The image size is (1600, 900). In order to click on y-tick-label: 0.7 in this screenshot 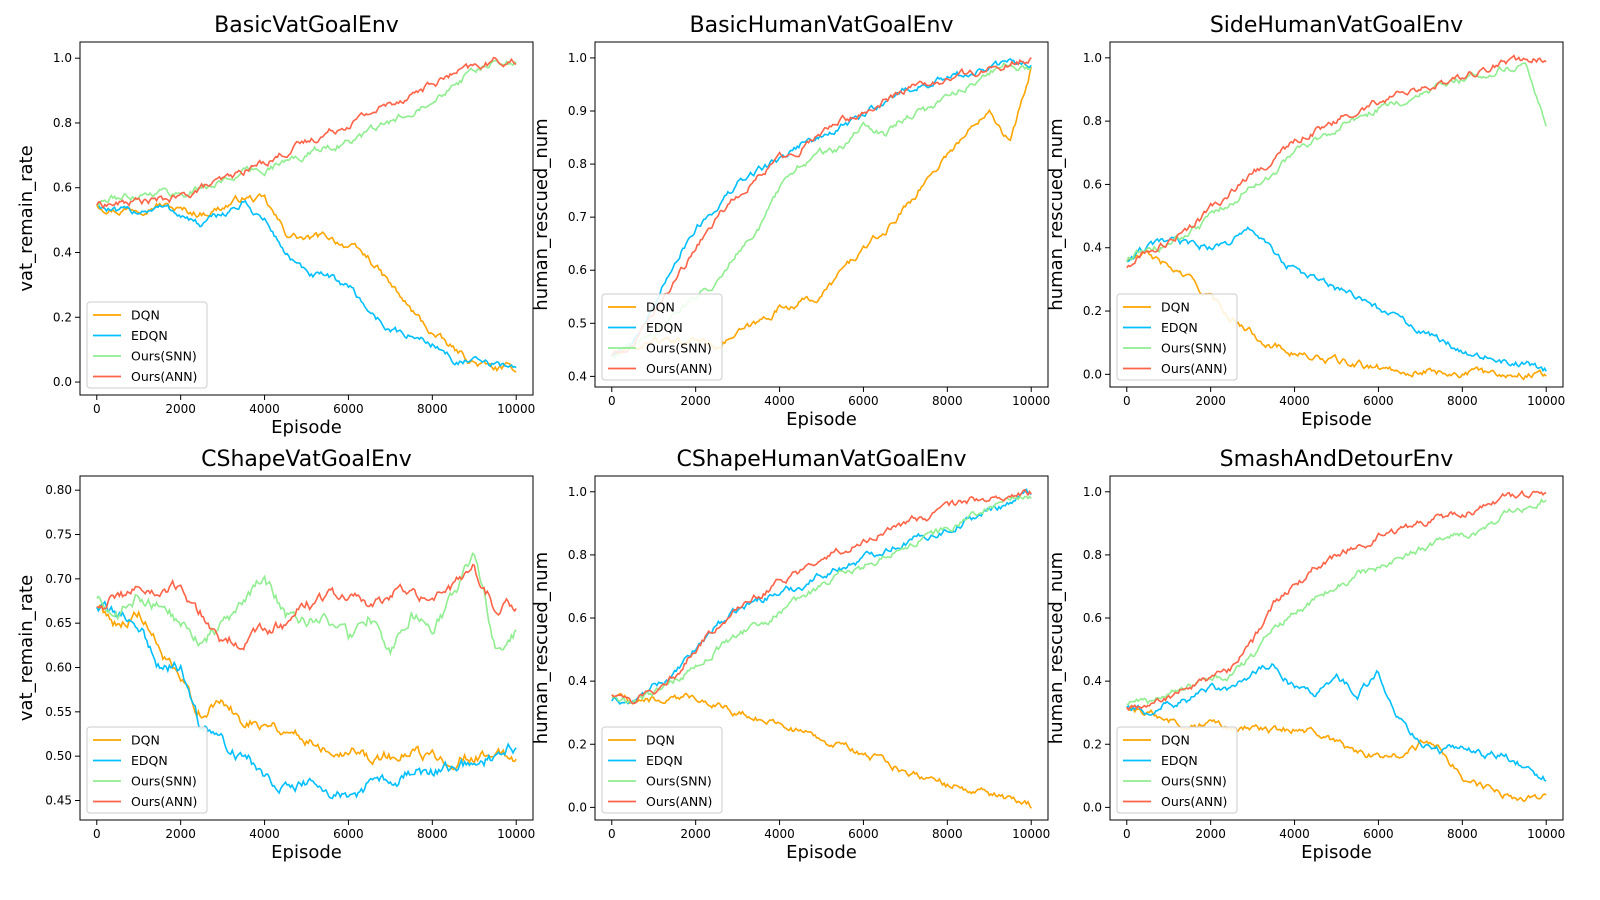, I will do `click(577, 217)`.